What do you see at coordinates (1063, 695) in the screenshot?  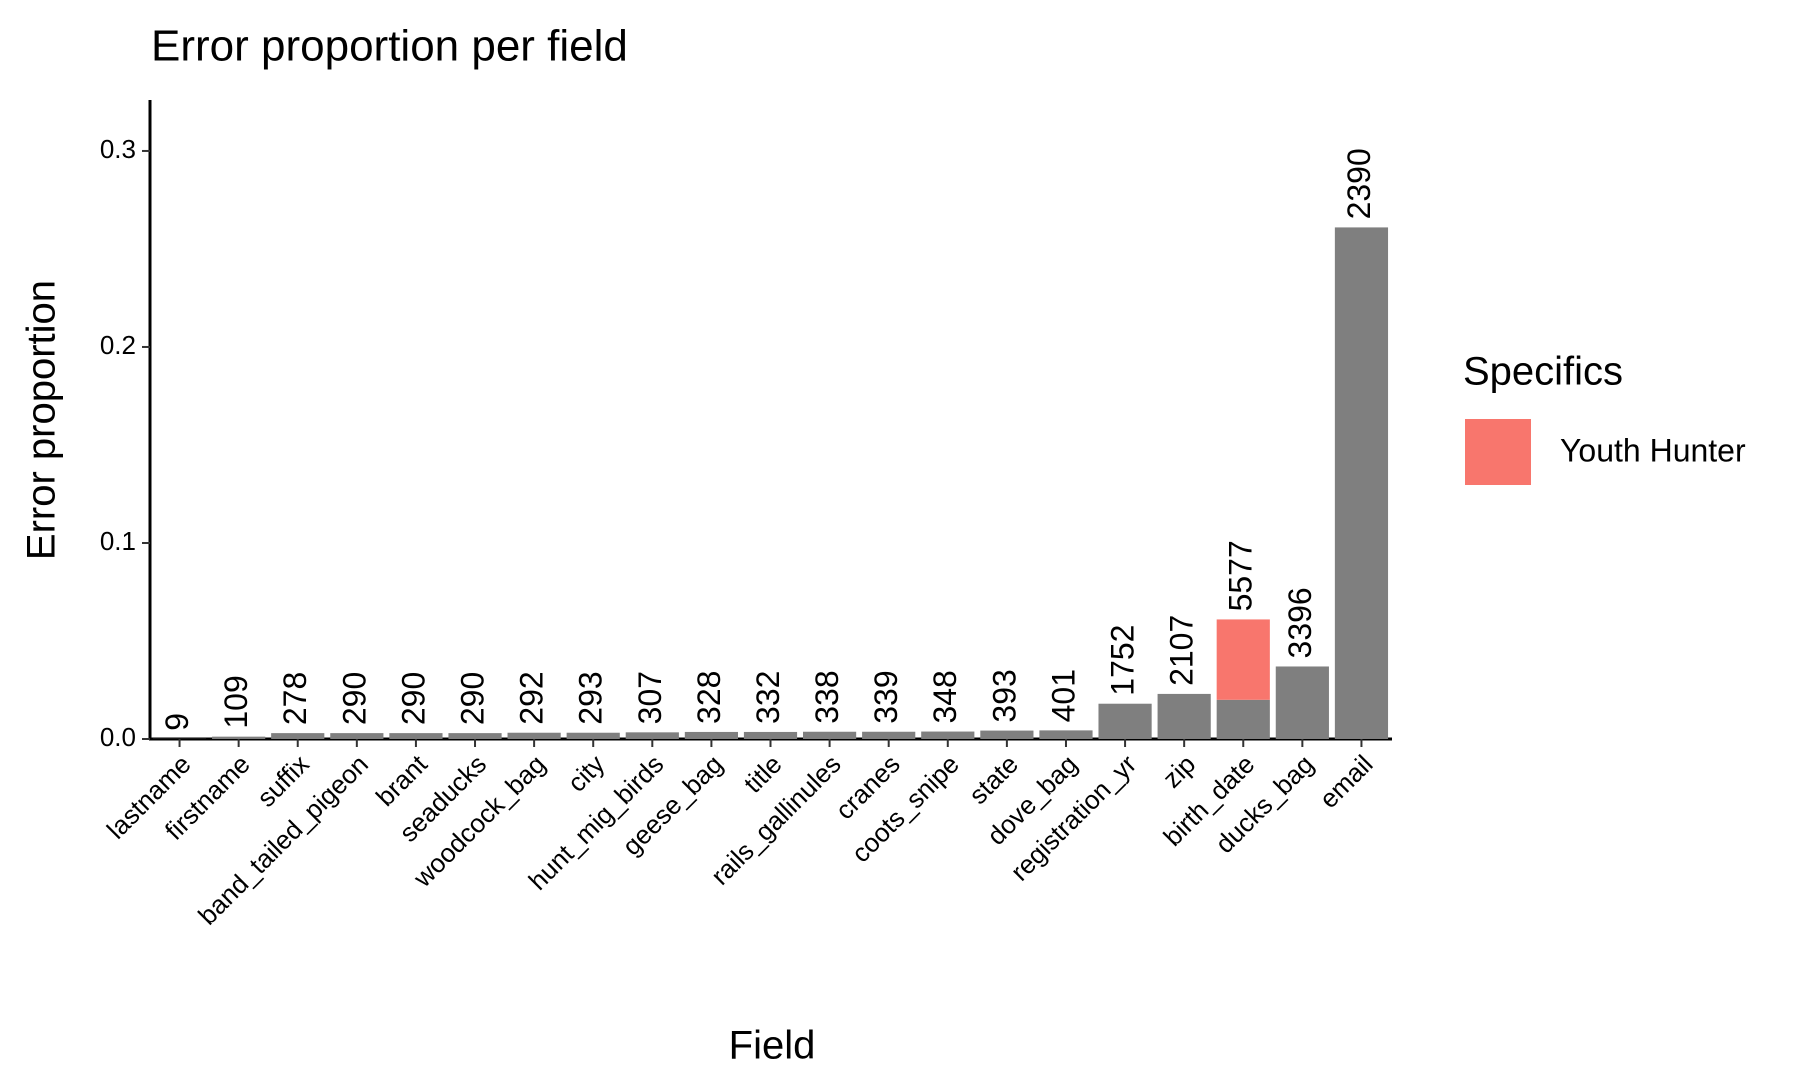 I see `value-label: 401` at bounding box center [1063, 695].